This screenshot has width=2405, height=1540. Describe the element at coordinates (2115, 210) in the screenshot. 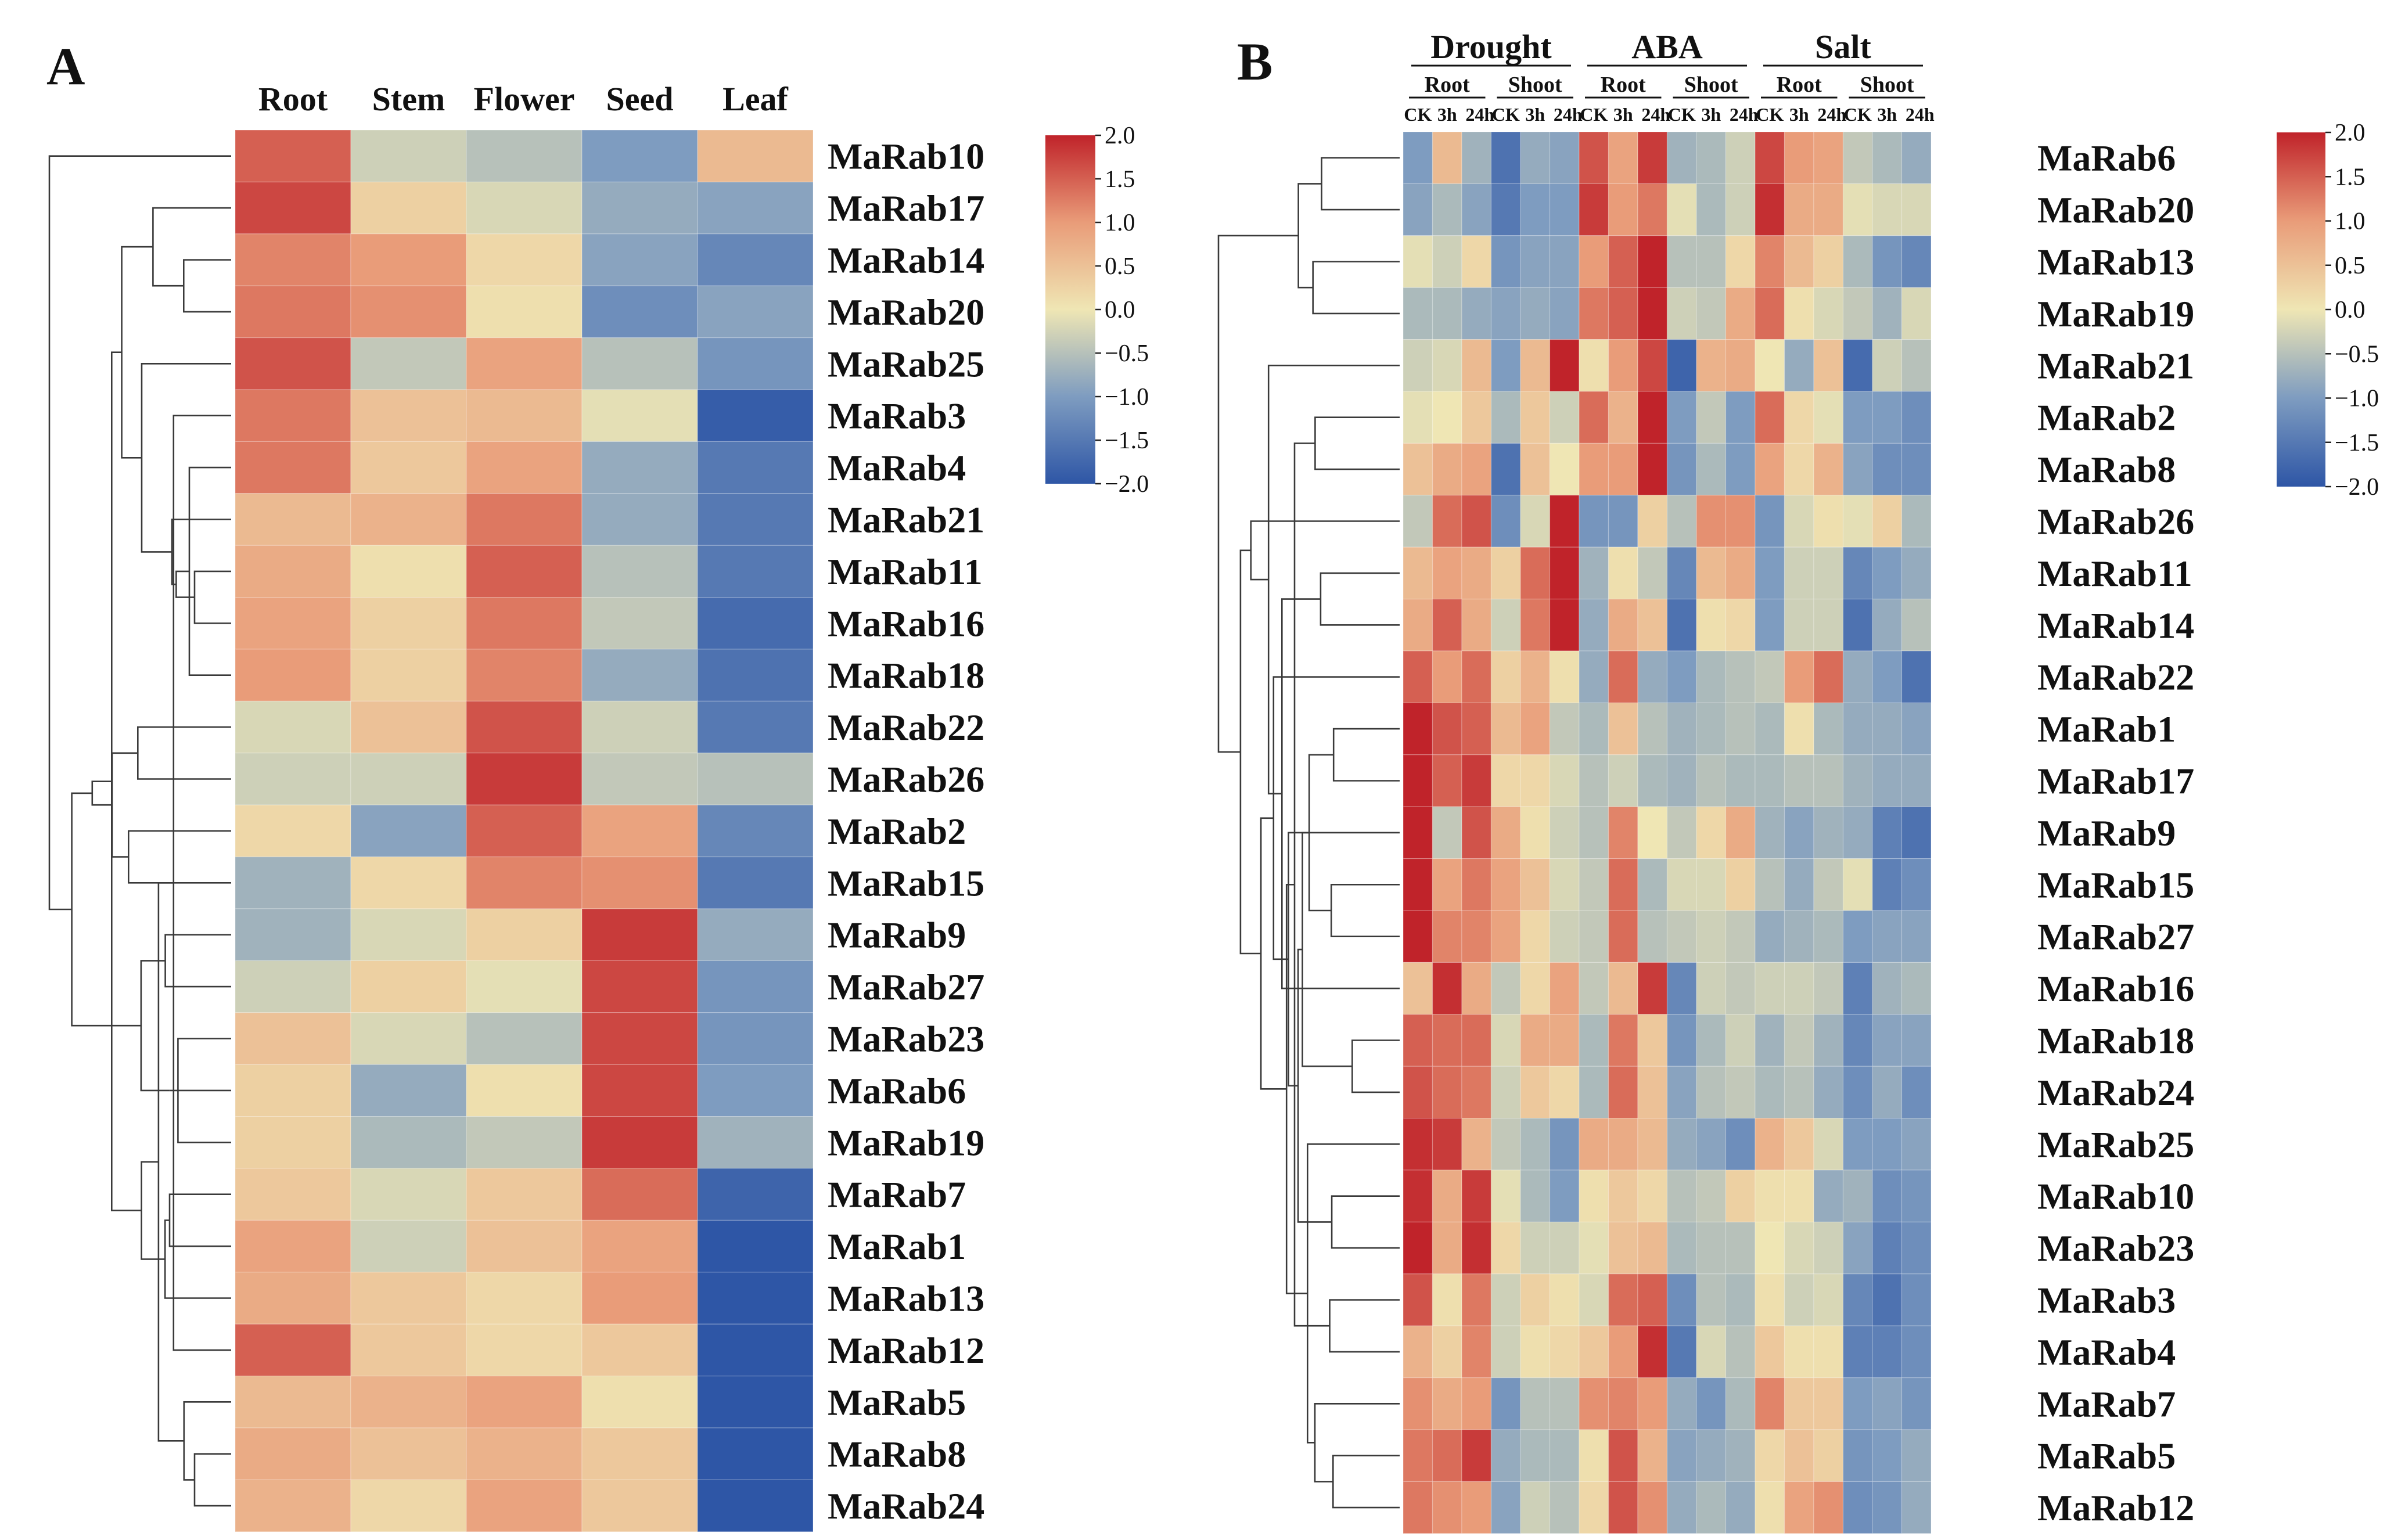

I see `b-row-label: MaRab20` at that location.